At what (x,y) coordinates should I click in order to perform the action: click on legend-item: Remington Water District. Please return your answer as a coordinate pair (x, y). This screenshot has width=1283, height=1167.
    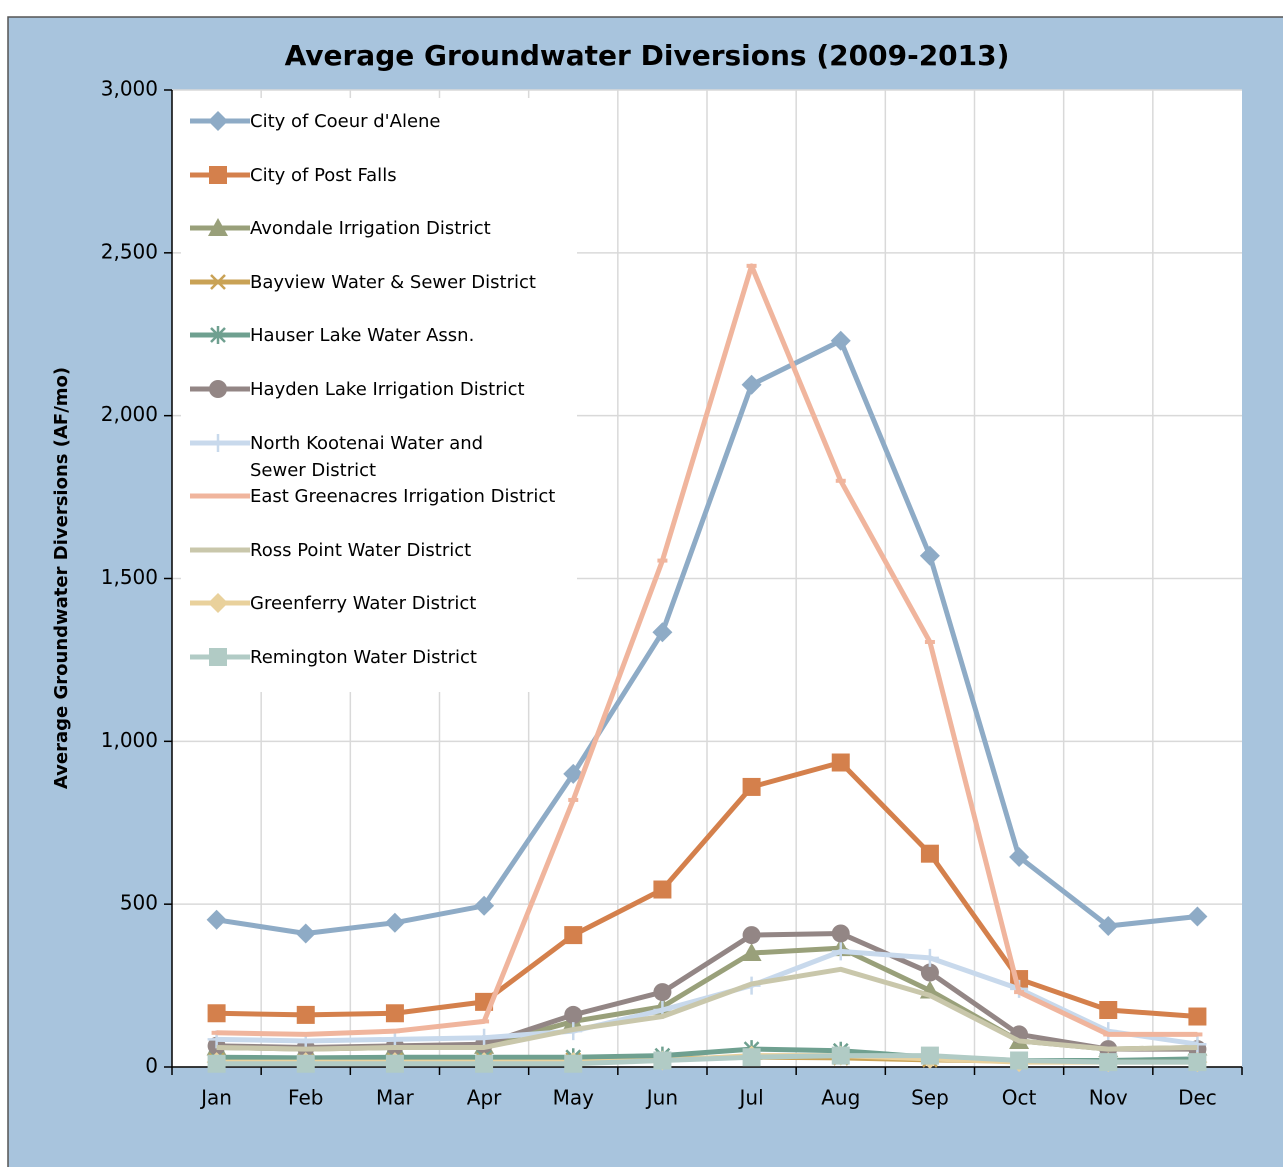
    Looking at the image, I should click on (379, 661).